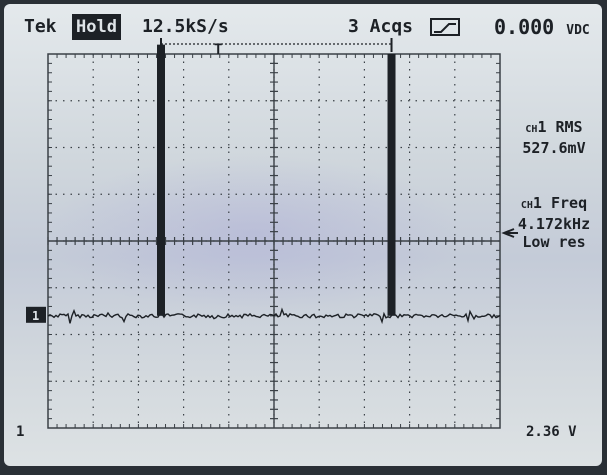 Image resolution: width=607 pixels, height=475 pixels. Describe the element at coordinates (554, 137) in the screenshot. I see `rms-measurement: CH1 RMS 527.6mV` at that location.